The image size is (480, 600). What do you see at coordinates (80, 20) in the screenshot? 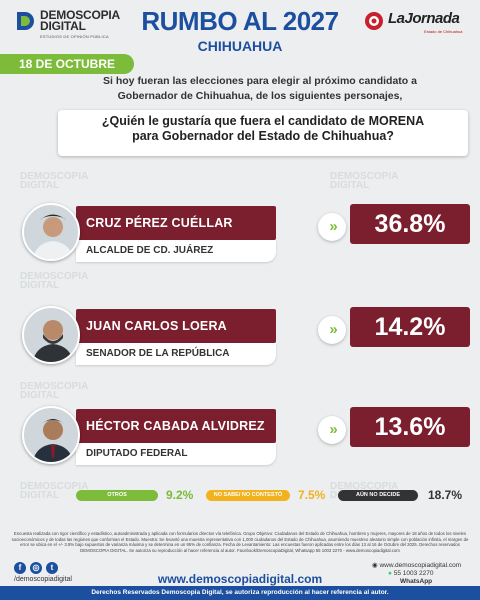
I see `logo-title: DEMOSCOPIA DIGITAL` at bounding box center [80, 20].